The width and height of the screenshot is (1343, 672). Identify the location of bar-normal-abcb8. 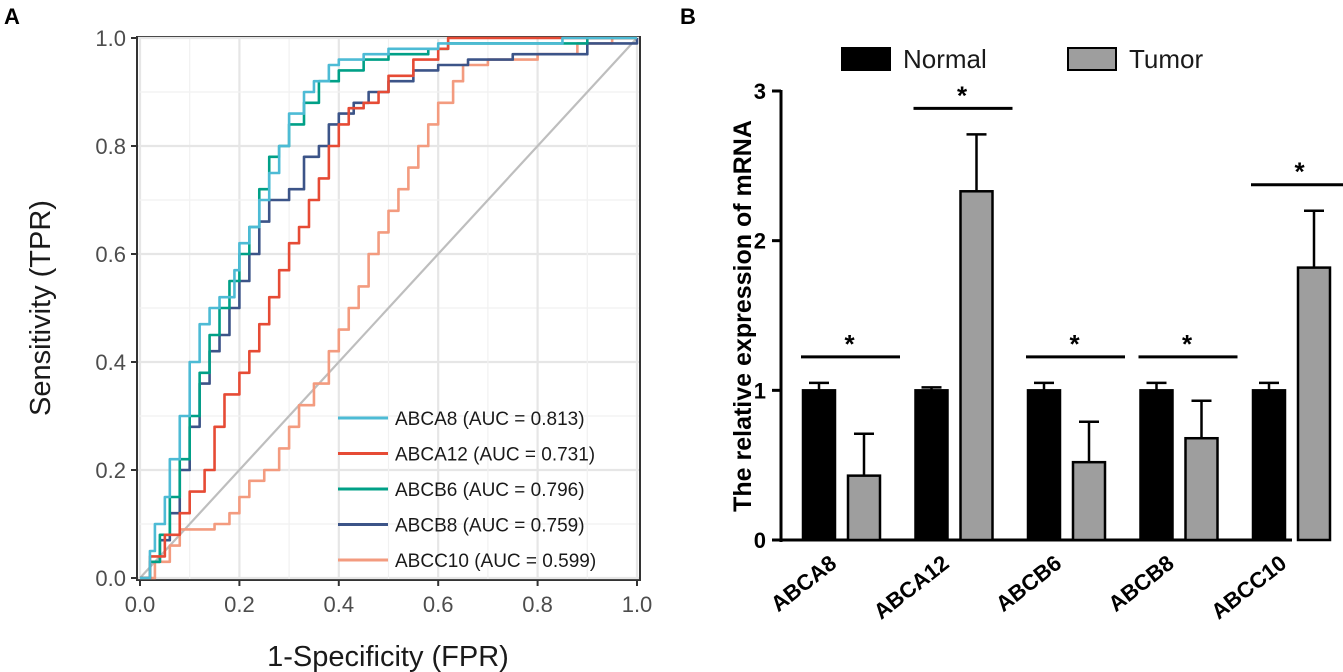
(1156, 465).